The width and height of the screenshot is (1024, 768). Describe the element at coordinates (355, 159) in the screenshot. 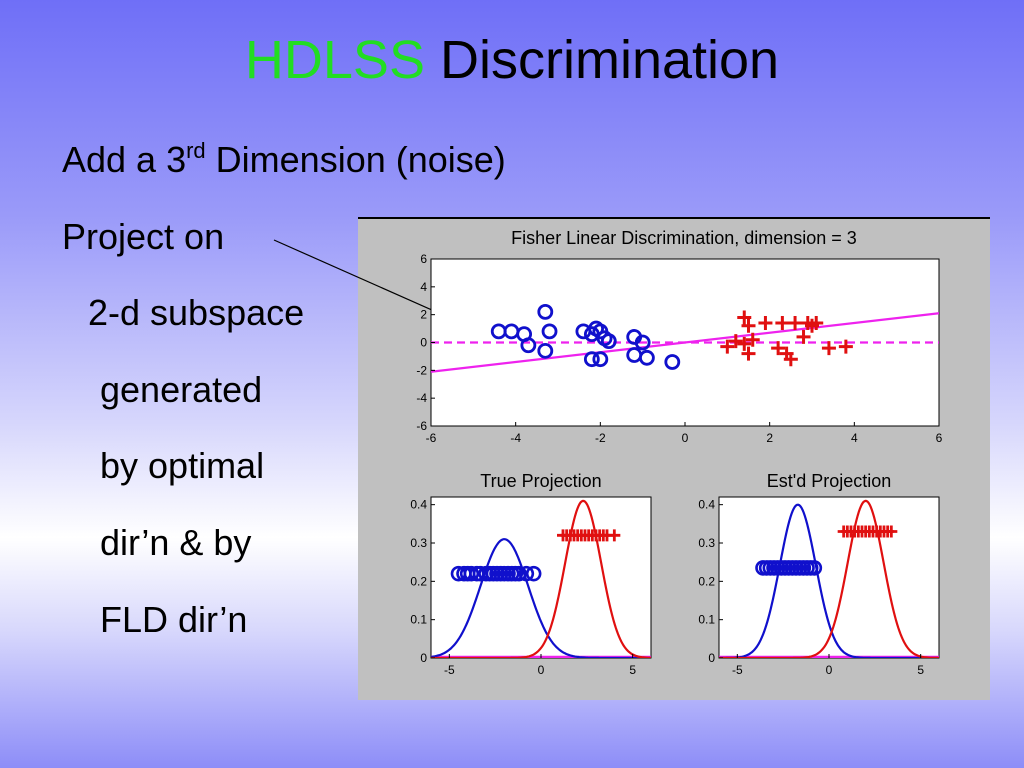

I see `bullet-text: Dimension (noise)` at that location.